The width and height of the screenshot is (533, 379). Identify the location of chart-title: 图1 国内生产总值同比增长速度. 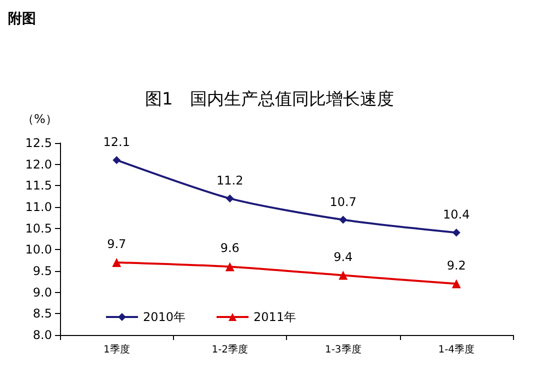
(269, 100).